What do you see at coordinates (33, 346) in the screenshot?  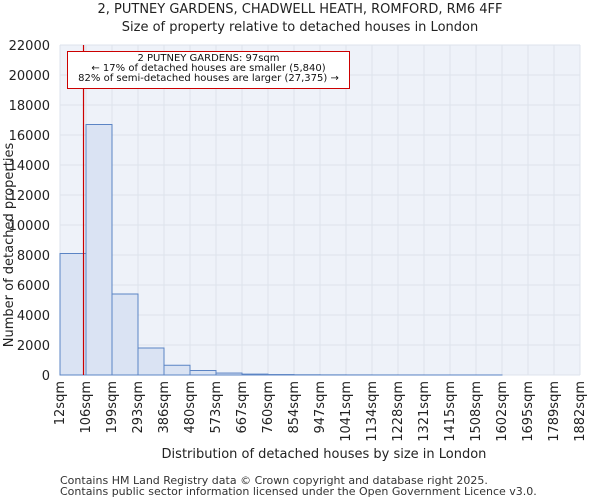 I see `y-tick-label: 2000` at bounding box center [33, 346].